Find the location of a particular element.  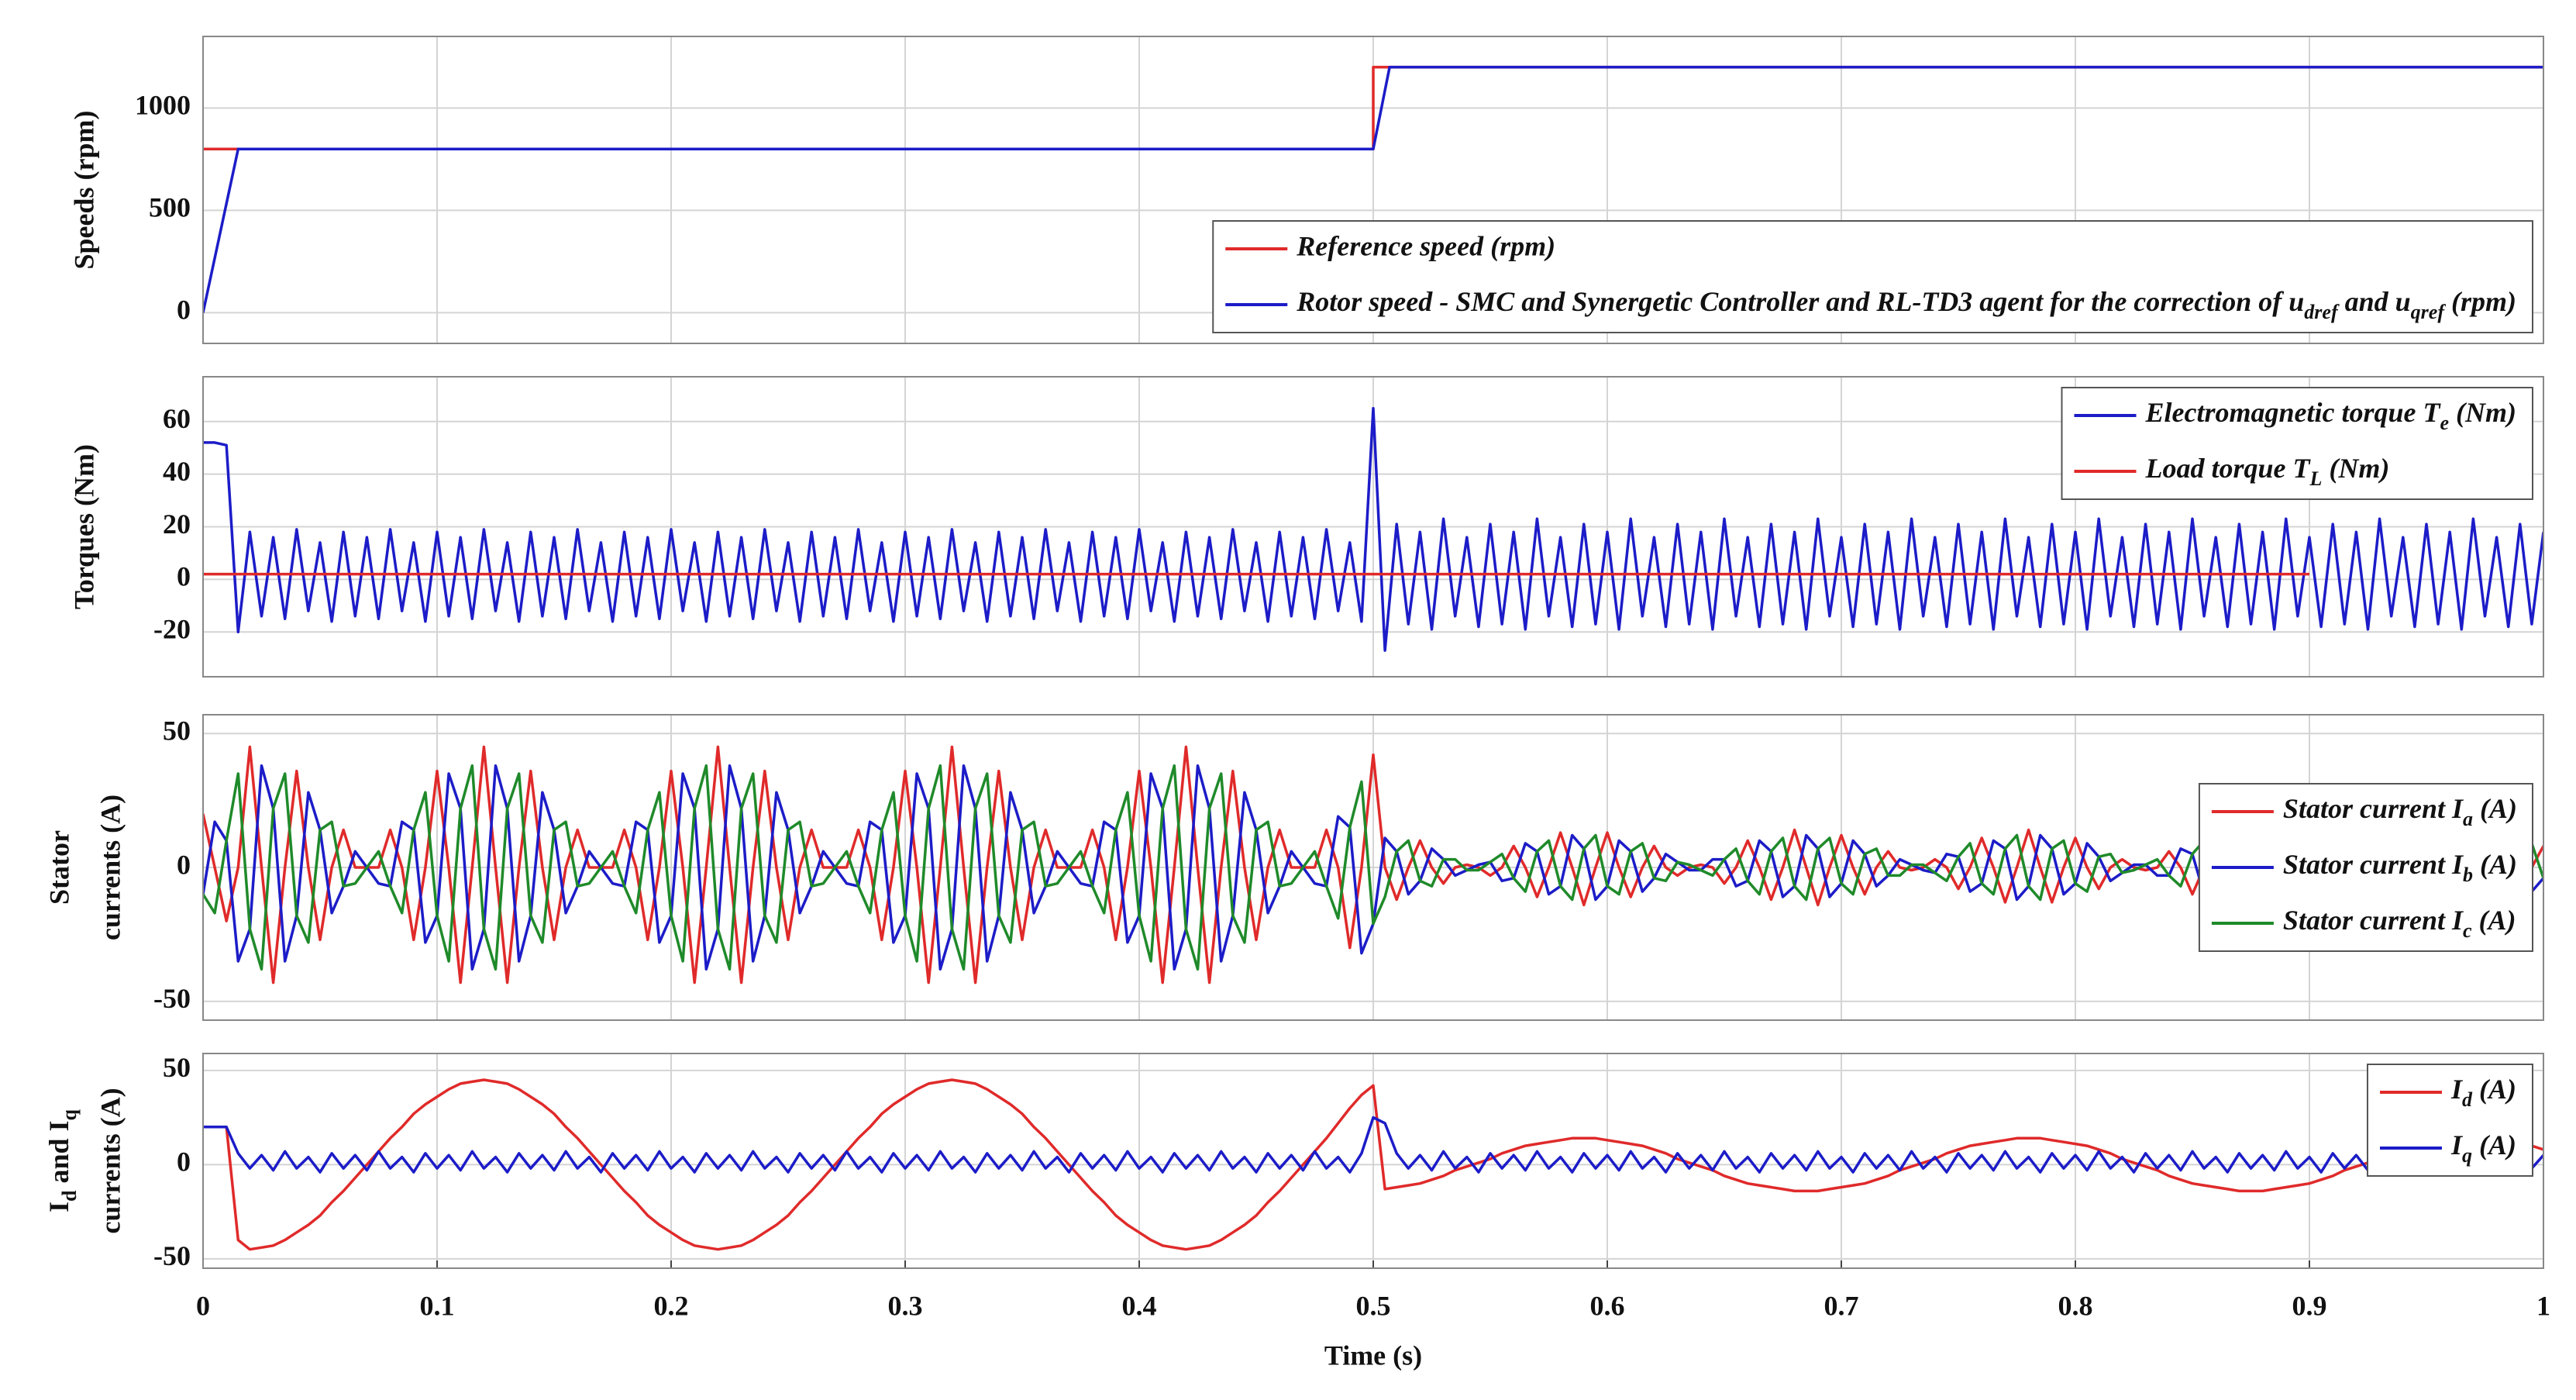

y-axis-label: Torques (Nm) is located at coordinates (83, 527).